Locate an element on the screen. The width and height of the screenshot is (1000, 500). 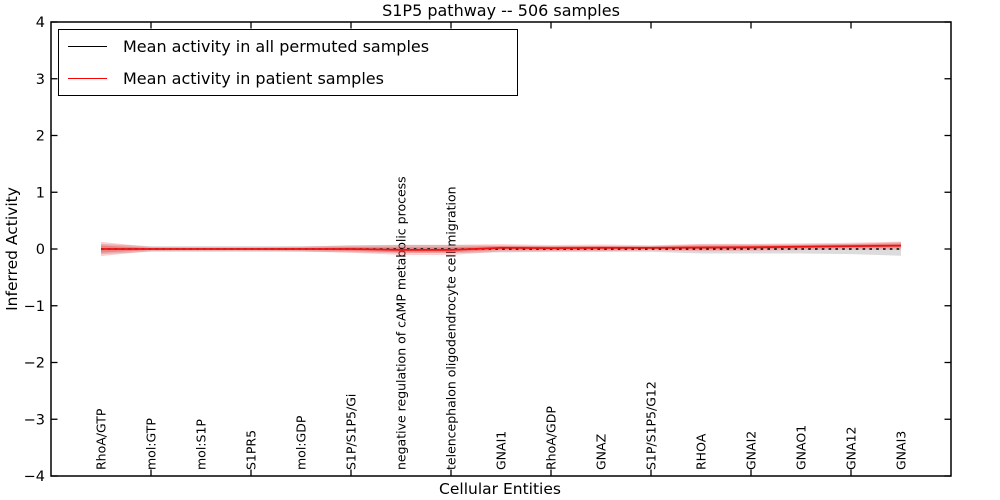
x-category-label: S1PR5 is located at coordinates (251, 450).